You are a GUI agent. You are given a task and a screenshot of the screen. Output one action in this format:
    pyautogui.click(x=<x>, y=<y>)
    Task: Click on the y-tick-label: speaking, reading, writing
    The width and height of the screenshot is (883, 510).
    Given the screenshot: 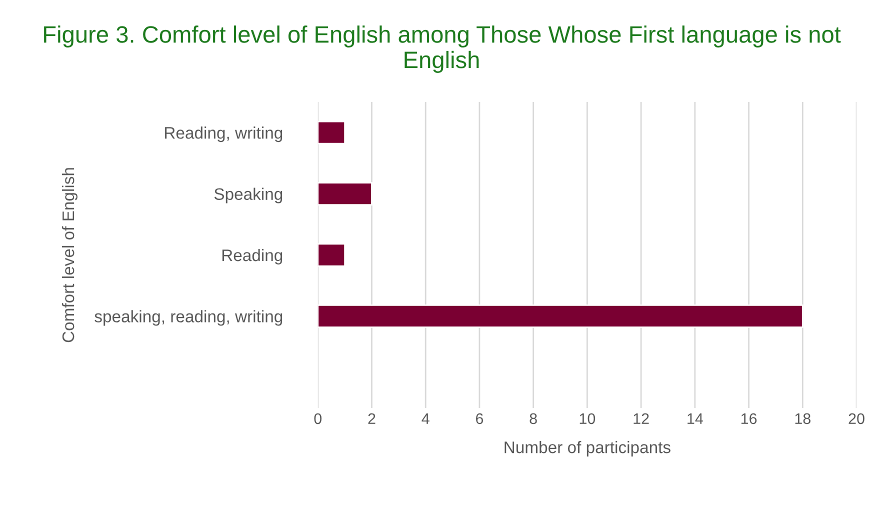 What is the action you would take?
    pyautogui.click(x=188, y=318)
    